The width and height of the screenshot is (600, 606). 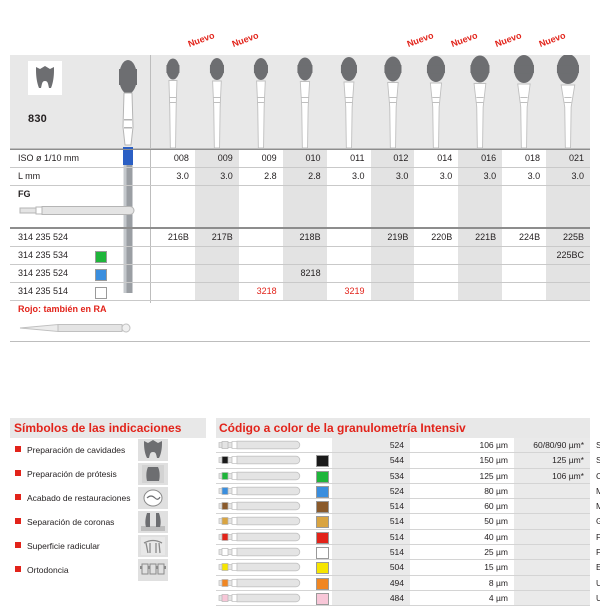 I want to click on grit-name: Extra fine, so click(x=598, y=567).